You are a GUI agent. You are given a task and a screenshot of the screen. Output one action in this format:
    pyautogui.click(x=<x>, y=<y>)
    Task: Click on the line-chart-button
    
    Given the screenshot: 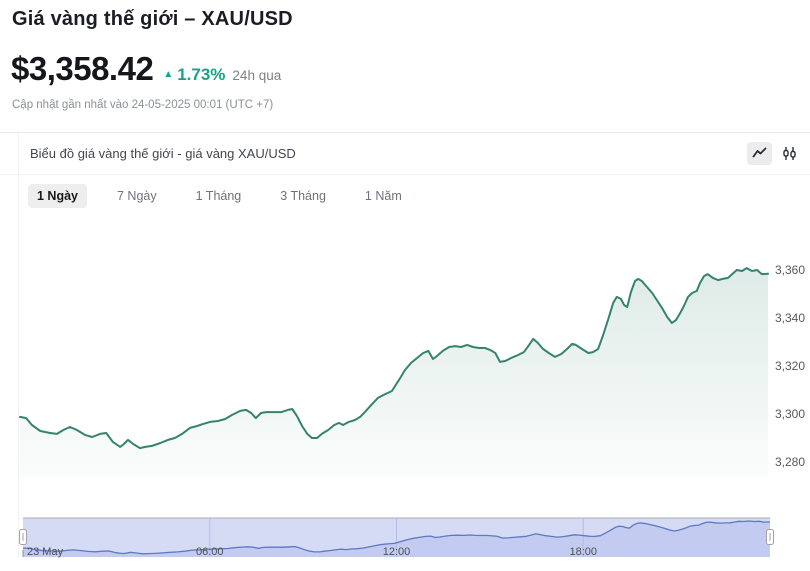 What is the action you would take?
    pyautogui.click(x=759, y=153)
    